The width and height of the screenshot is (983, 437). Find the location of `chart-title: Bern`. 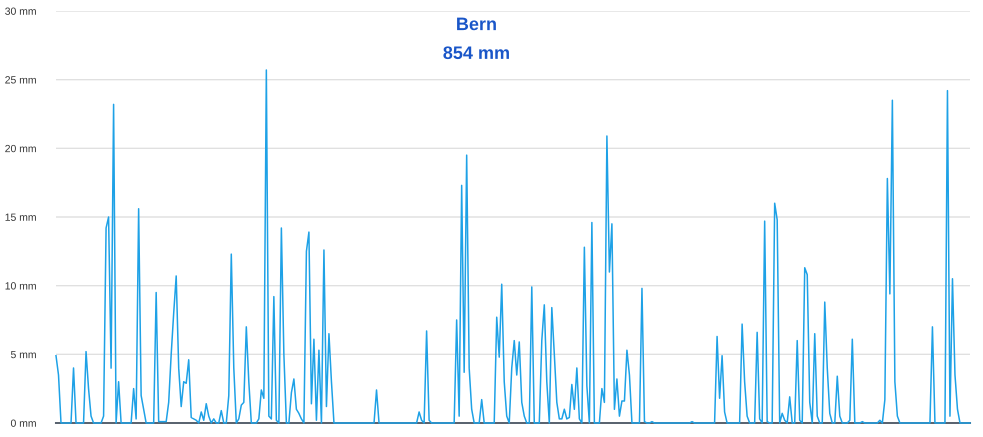

chart-title: Bern is located at coordinates (476, 24).